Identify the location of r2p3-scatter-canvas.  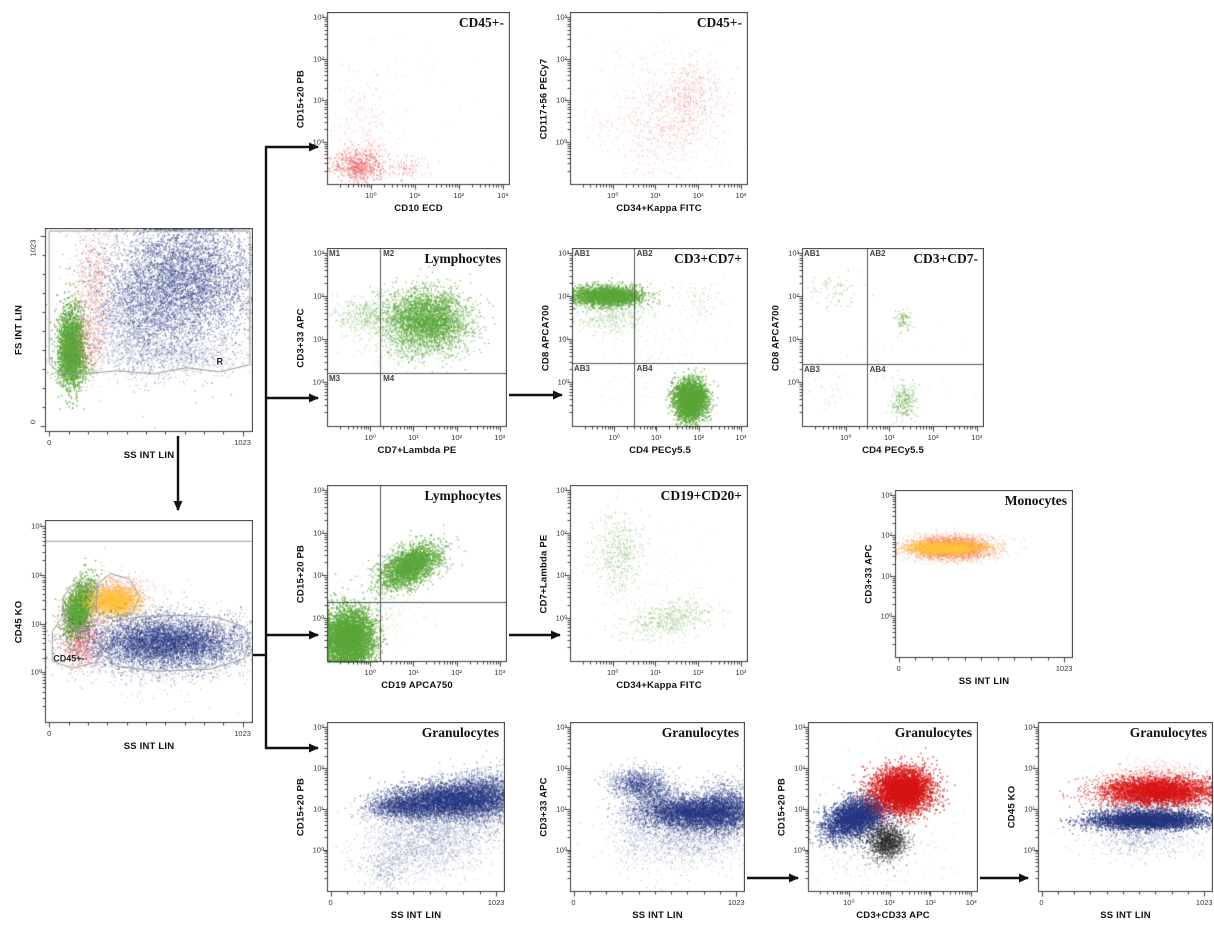
(889, 341).